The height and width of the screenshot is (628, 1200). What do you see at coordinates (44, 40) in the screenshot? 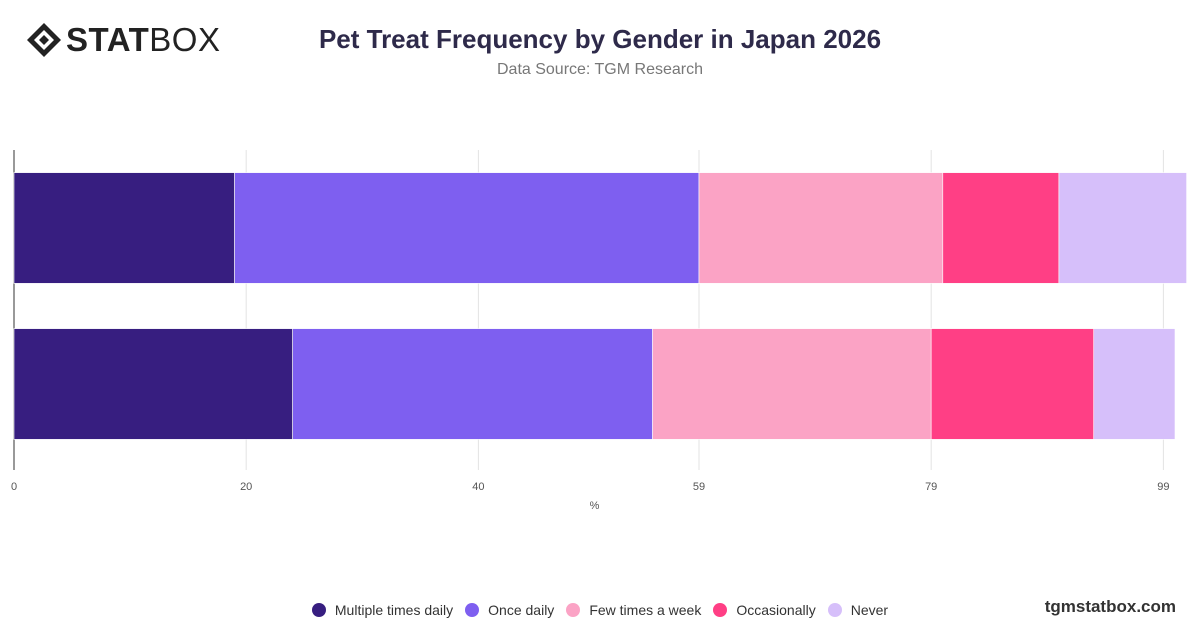
I see `statbox-logo-icon` at bounding box center [44, 40].